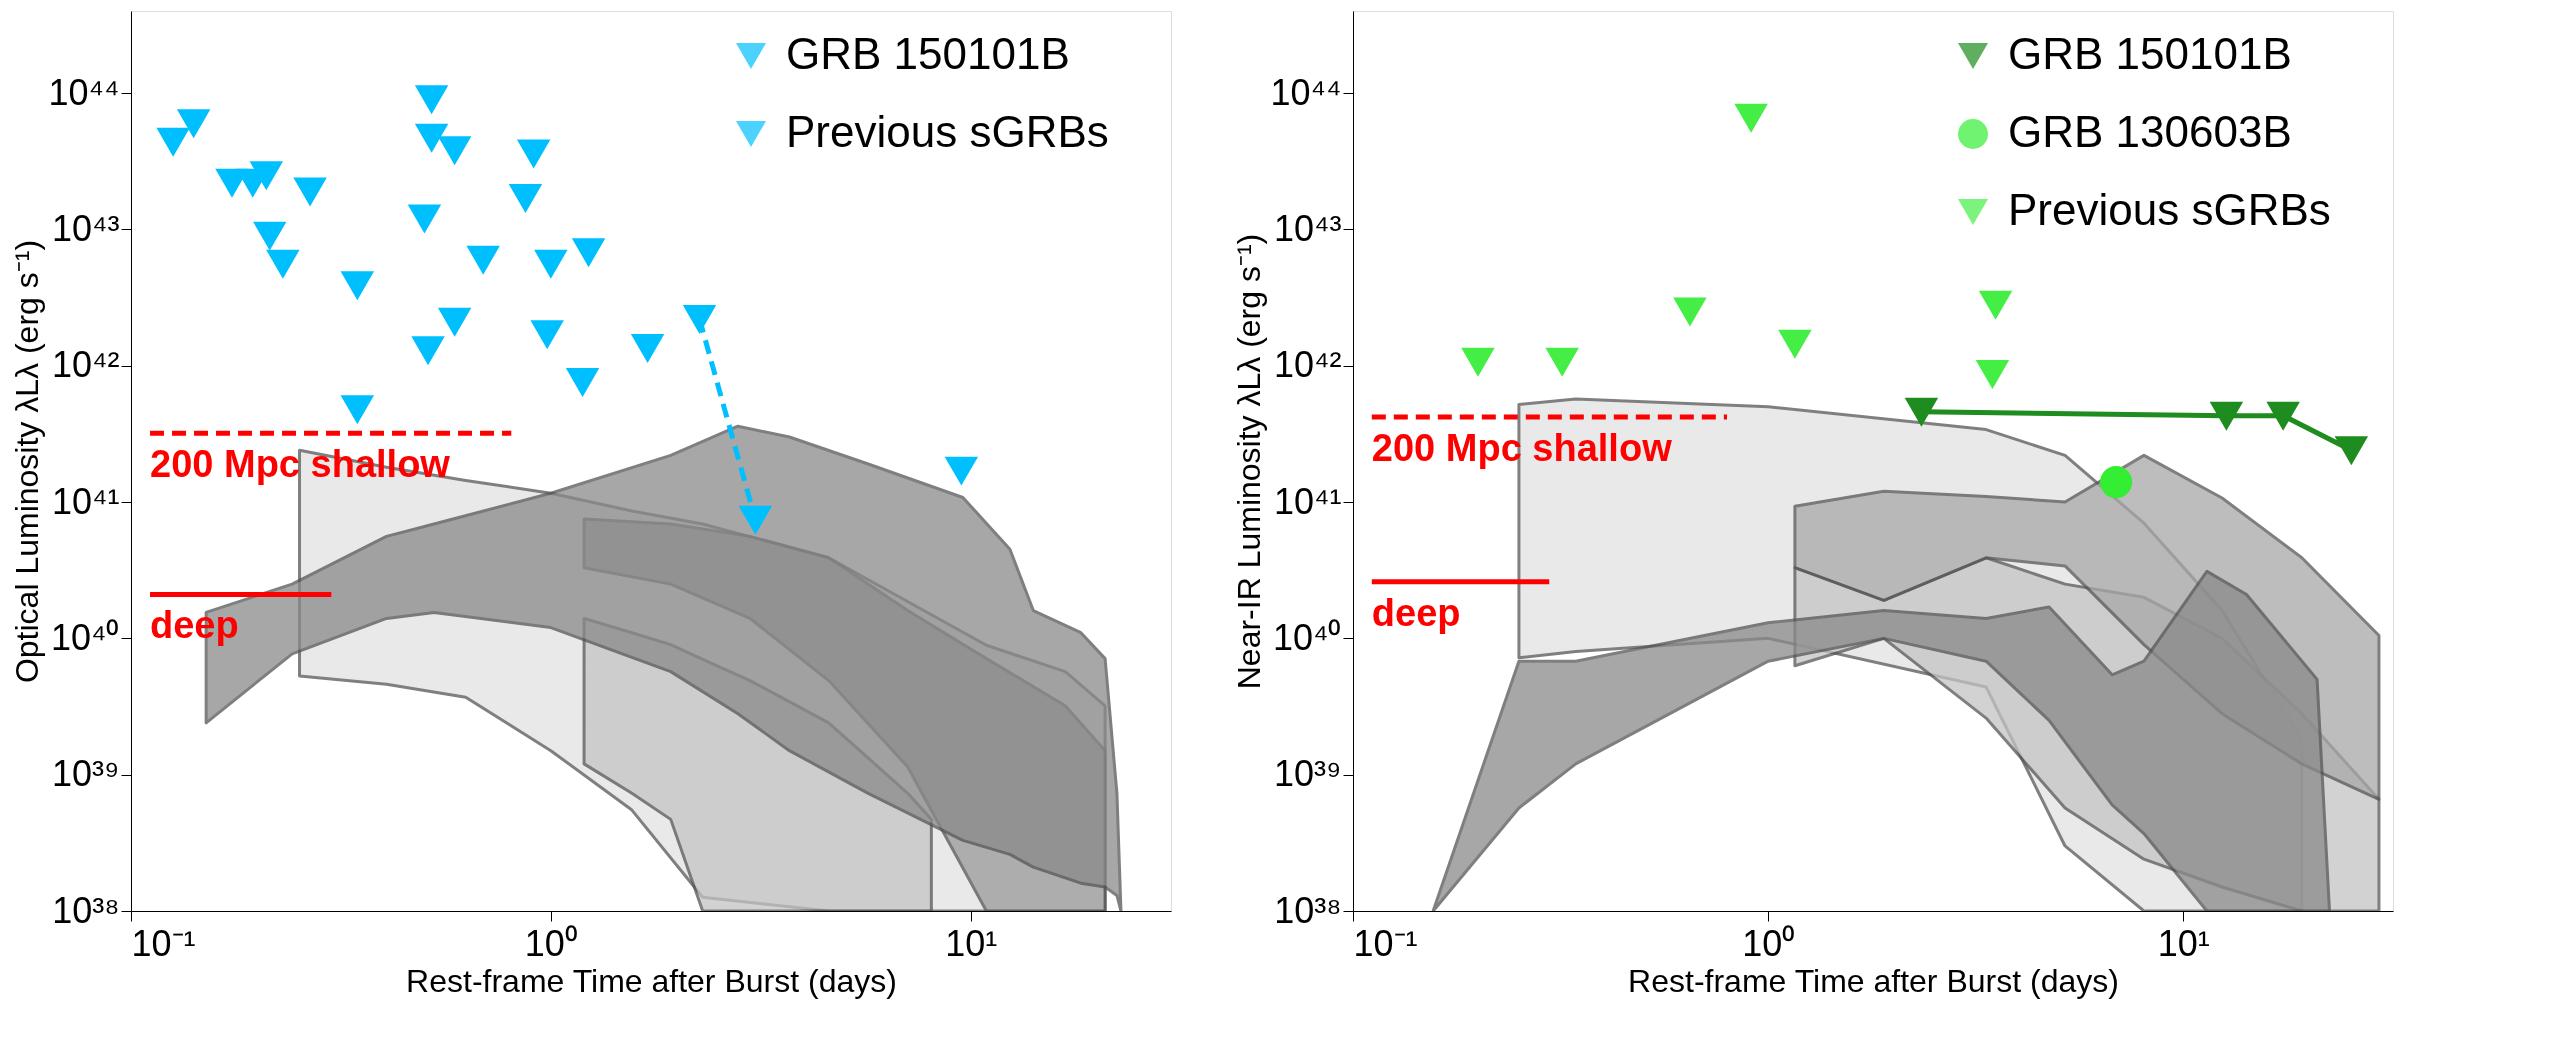  I want to click on legend-label: GRB 130603B, so click(2150, 131).